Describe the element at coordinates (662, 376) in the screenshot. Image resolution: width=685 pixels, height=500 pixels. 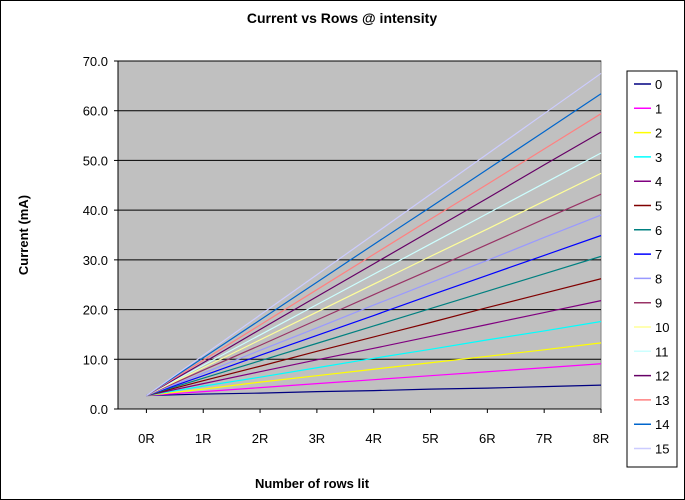
I see `legend-label-12: 12` at that location.